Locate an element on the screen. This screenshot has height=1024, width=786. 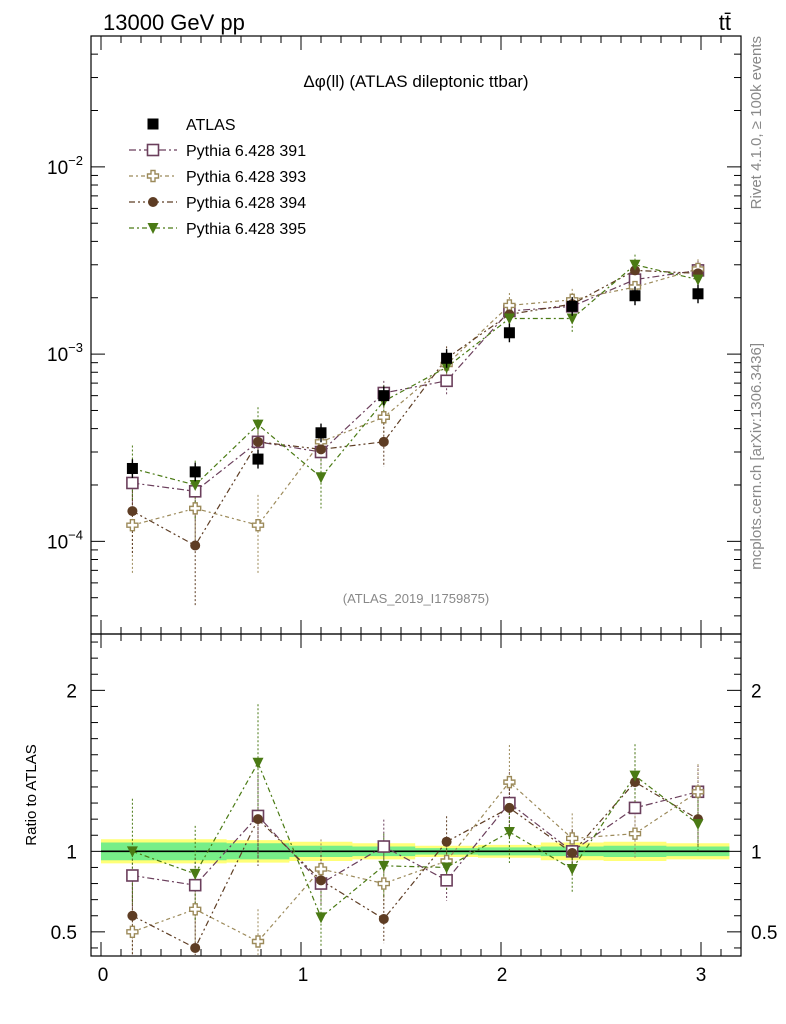
y-tick-label-main: 10⁻² is located at coordinates (65, 166).